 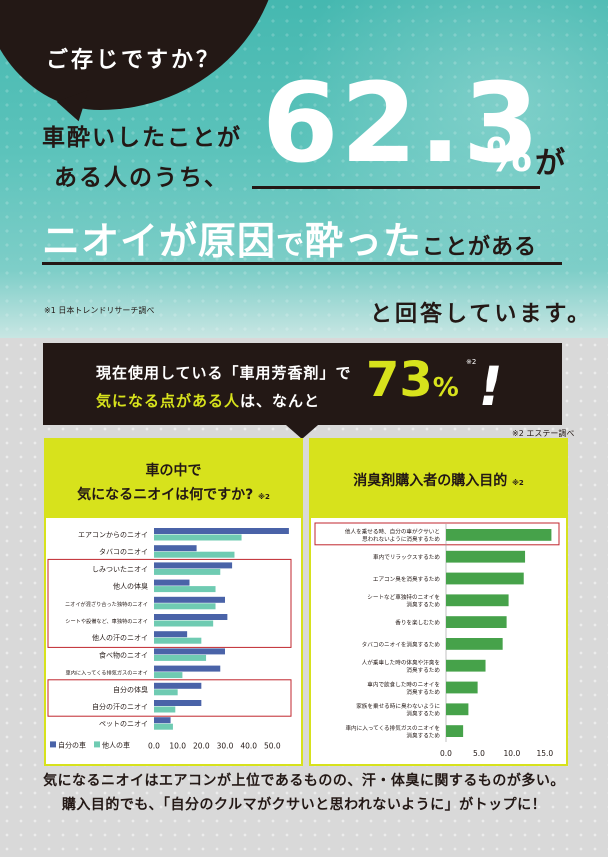 I want to click on band-percentage: 73%, so click(x=412, y=380).